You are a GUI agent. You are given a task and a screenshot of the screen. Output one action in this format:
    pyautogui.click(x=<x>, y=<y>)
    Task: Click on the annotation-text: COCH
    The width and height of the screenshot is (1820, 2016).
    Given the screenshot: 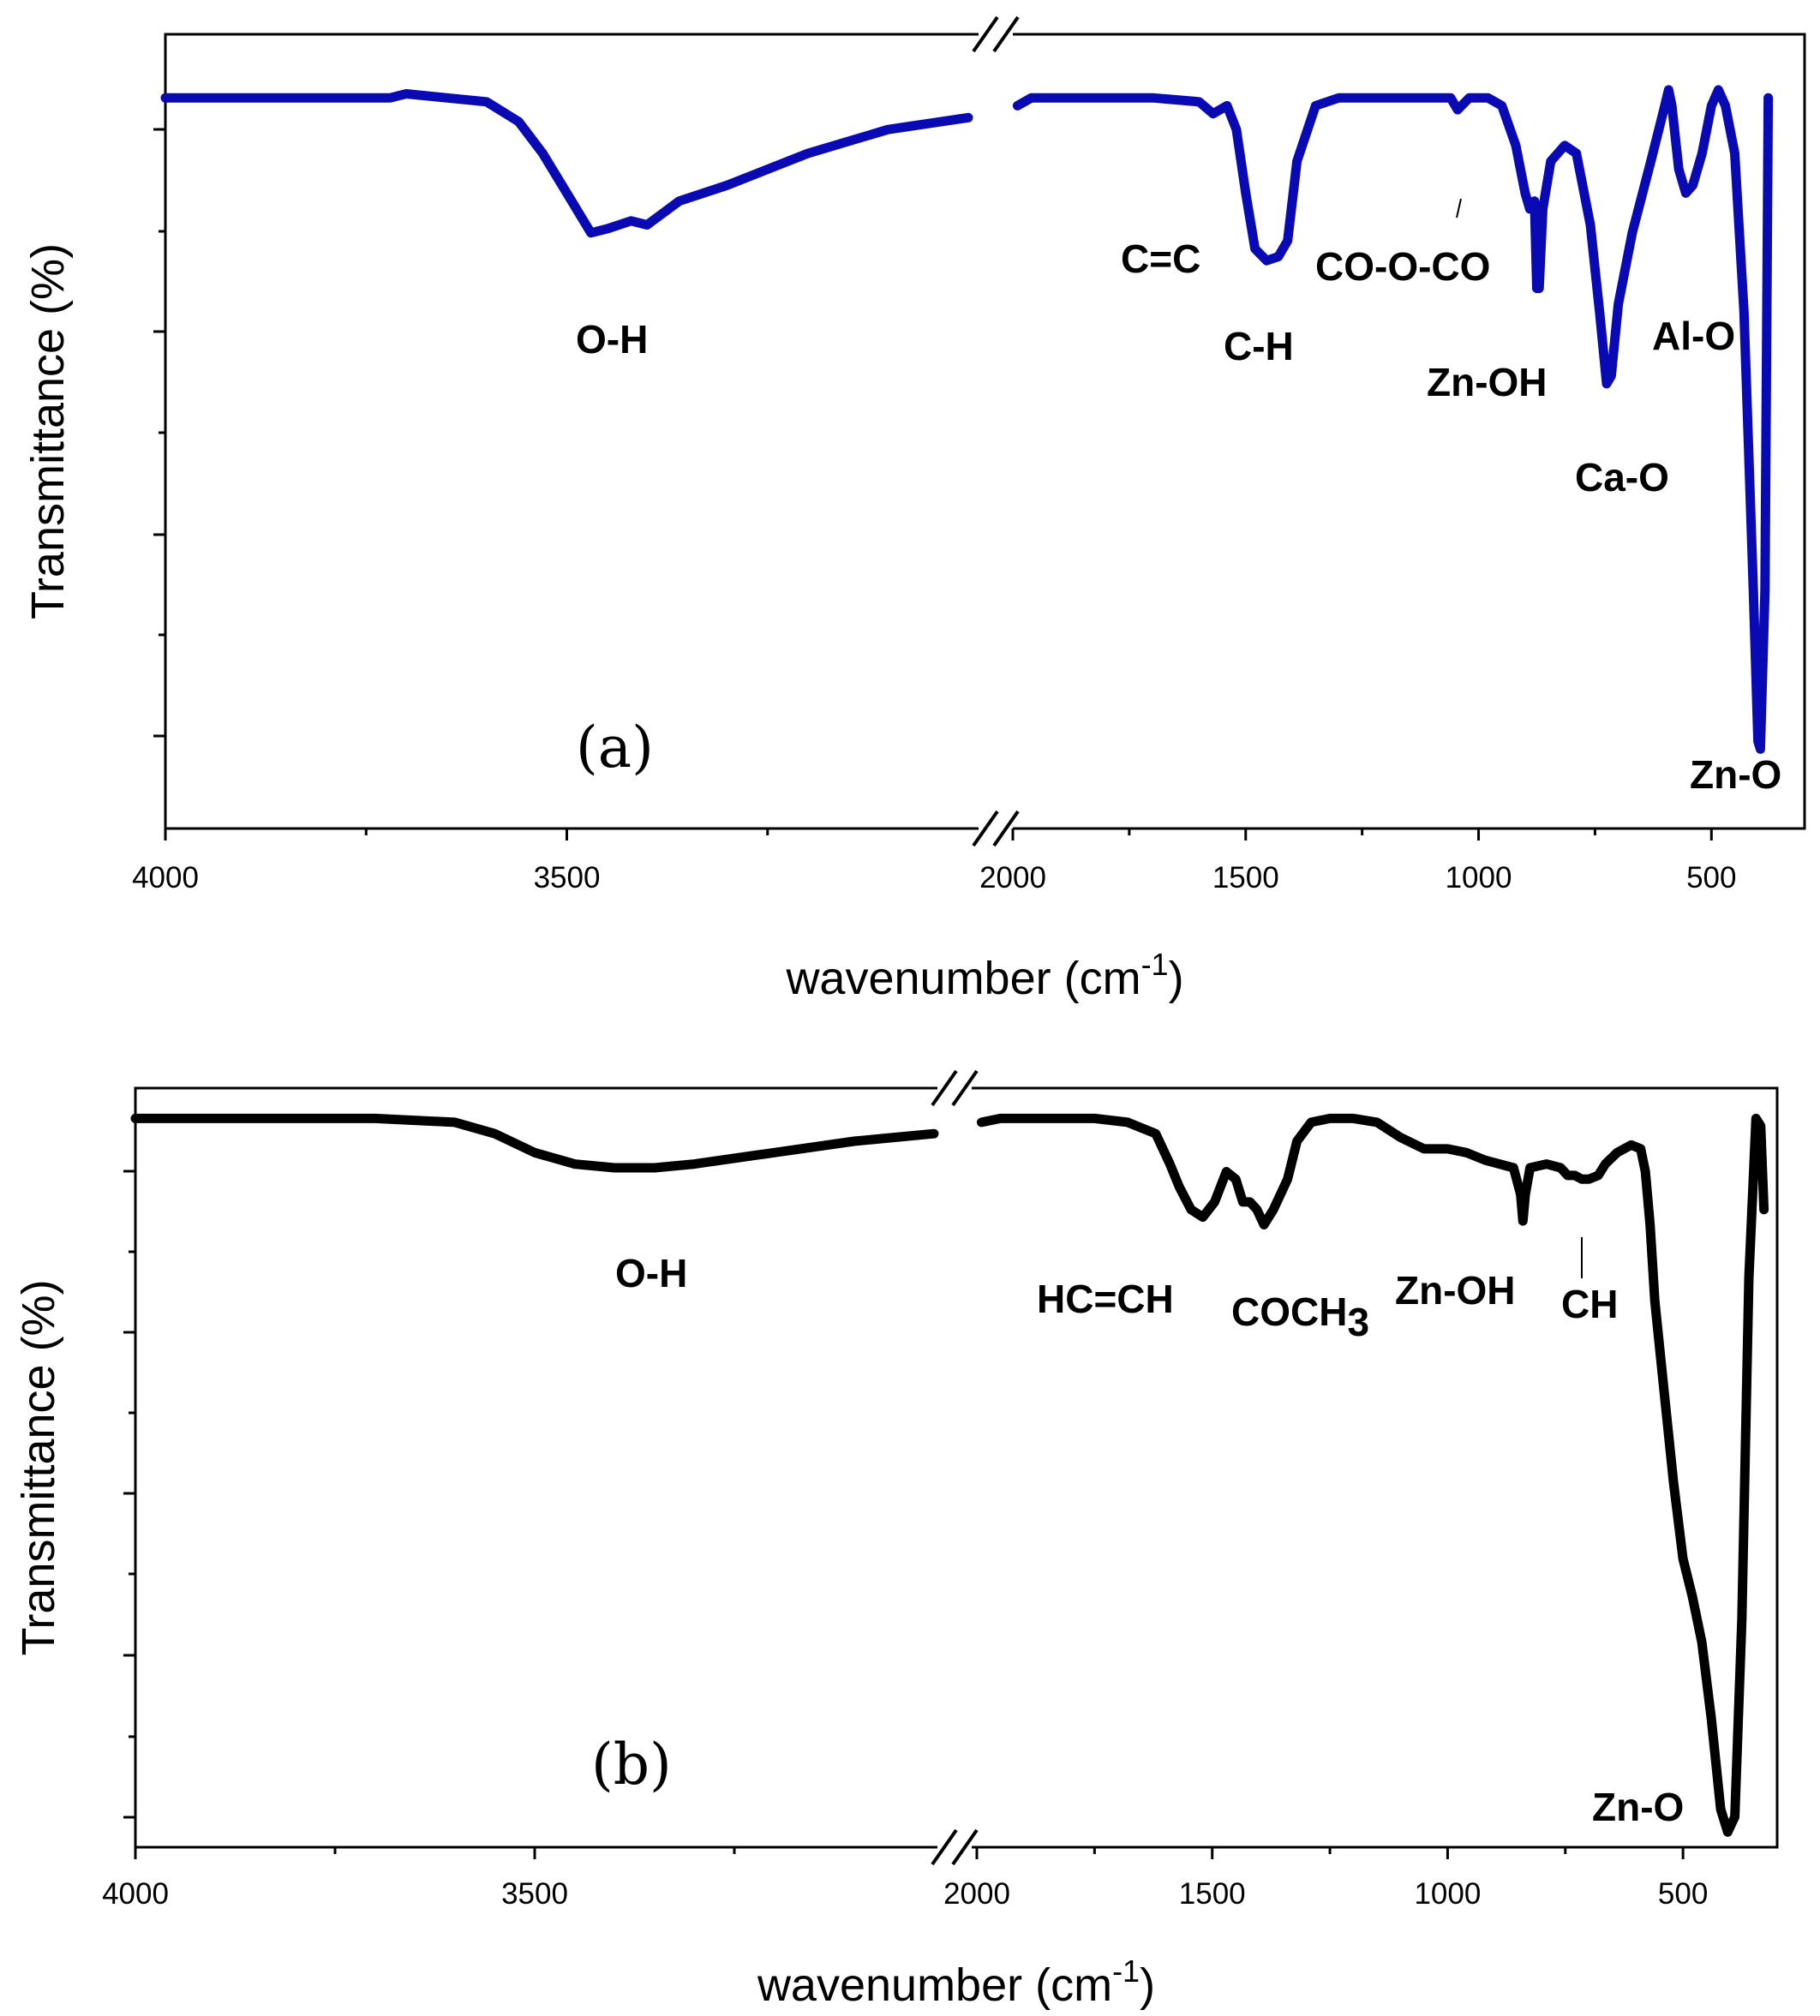 What is the action you would take?
    pyautogui.click(x=1289, y=1311)
    